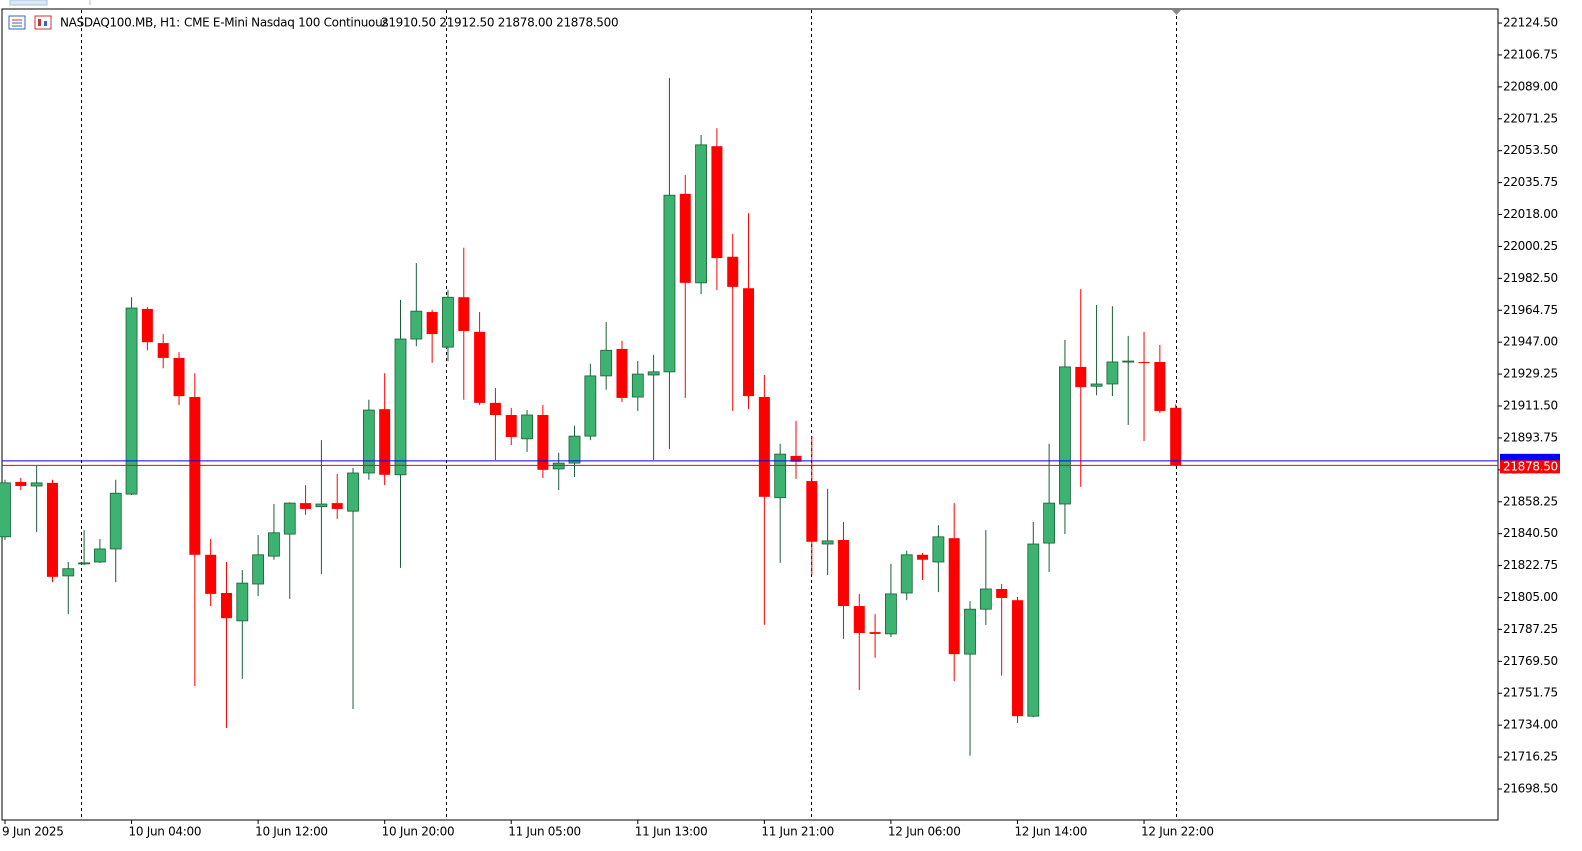 This screenshot has width=1582, height=851. I want to click on header-icons, so click(30, 22).